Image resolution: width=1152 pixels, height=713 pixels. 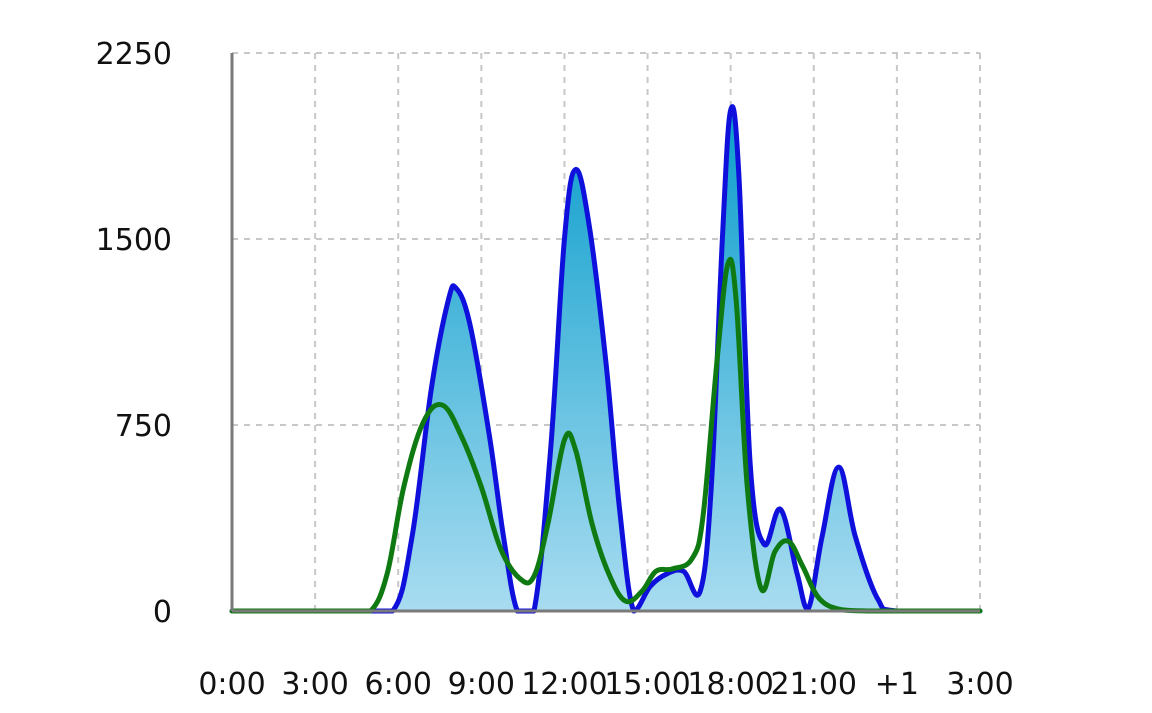 I want to click on y-tick-label: 750, so click(x=143, y=426).